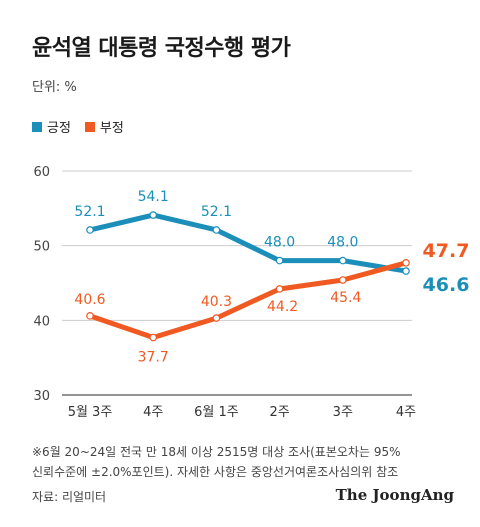  Describe the element at coordinates (153, 197) in the screenshot. I see `data-label-positive: 54.1` at that location.